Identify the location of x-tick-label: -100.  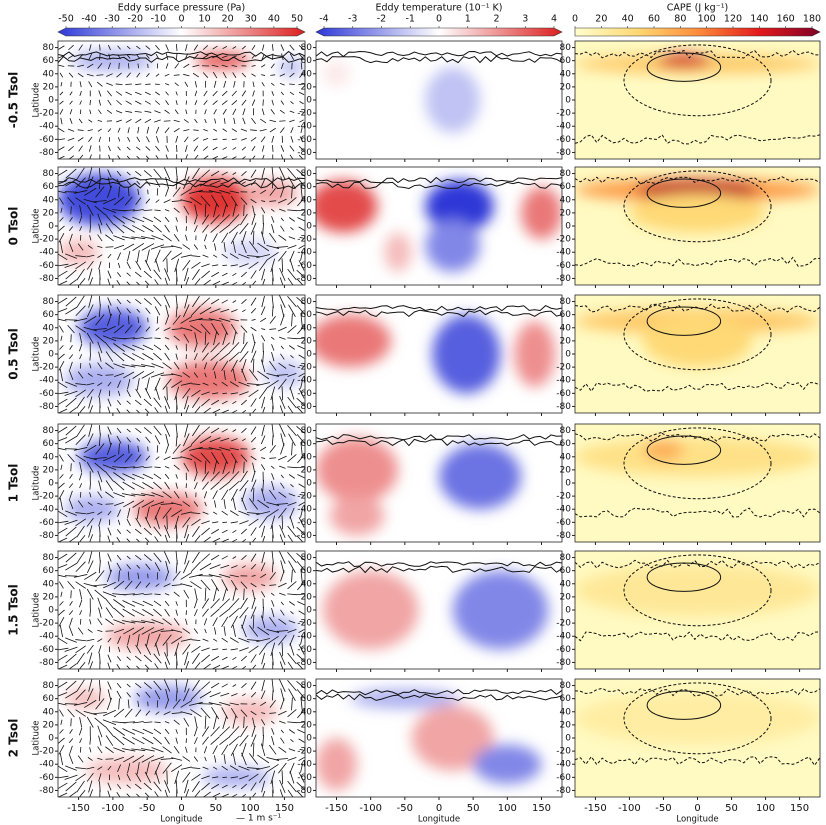
(370, 808).